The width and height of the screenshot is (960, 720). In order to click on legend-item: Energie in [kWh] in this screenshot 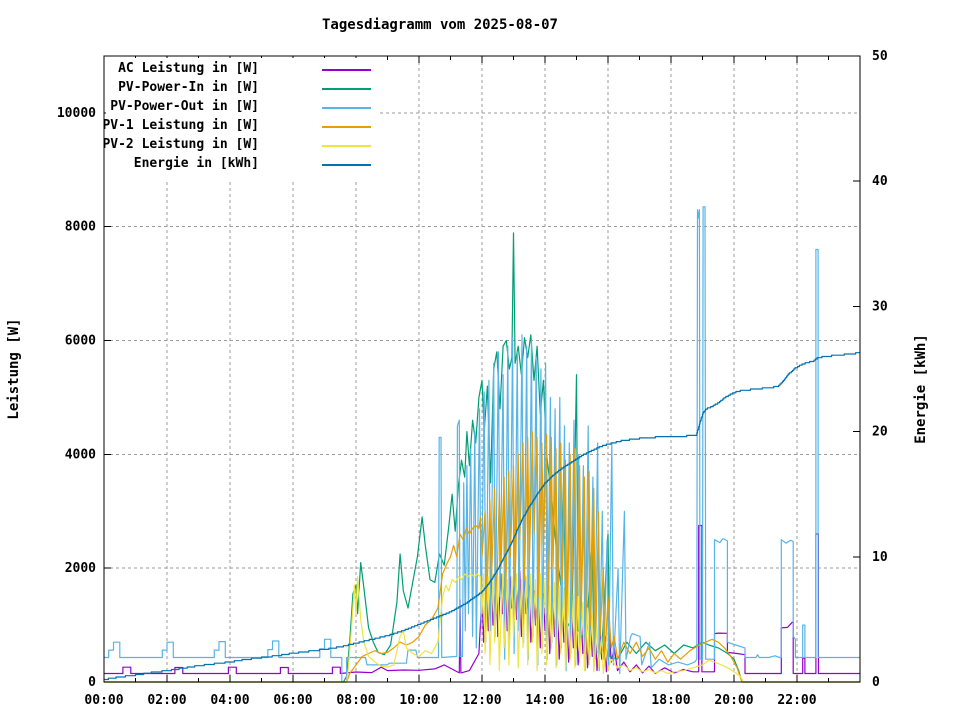, I will do `click(242, 164)`.